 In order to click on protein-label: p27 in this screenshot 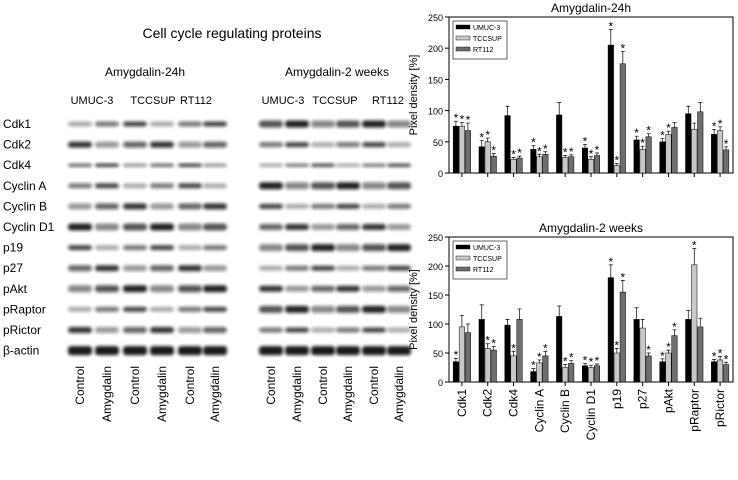, I will do `click(13, 268)`.